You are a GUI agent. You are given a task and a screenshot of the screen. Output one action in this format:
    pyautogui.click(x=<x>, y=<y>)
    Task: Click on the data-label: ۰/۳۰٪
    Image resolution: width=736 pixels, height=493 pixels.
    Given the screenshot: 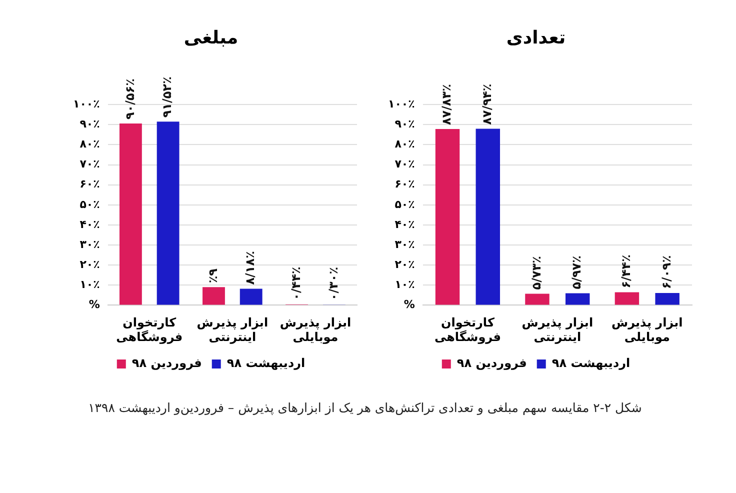 What is the action you would take?
    pyautogui.click(x=333, y=283)
    